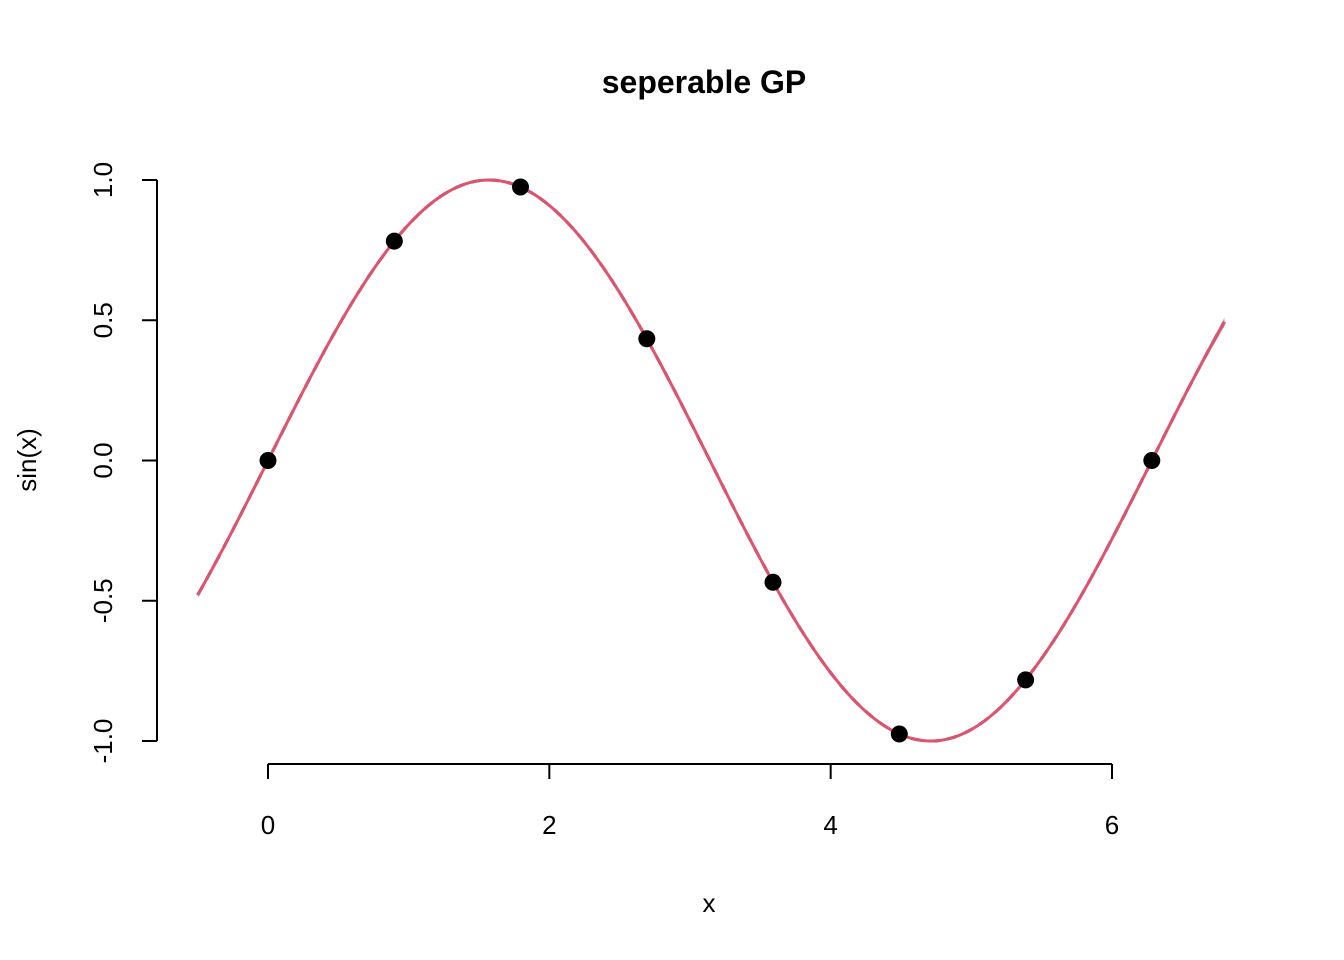  I want to click on x-tick-label: 4, so click(830, 825).